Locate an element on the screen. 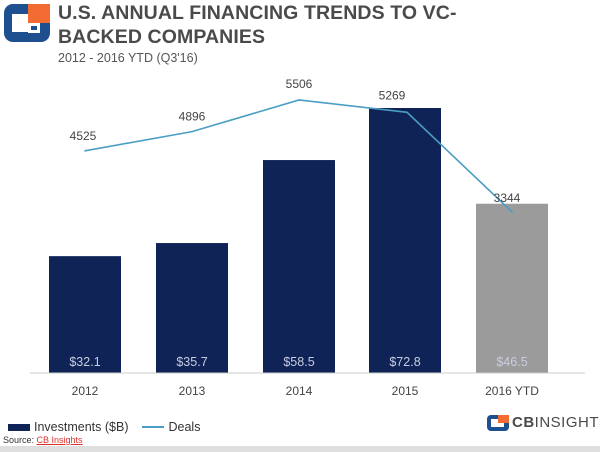 The width and height of the screenshot is (600, 452). x-tick-label: 2012 is located at coordinates (85, 391).